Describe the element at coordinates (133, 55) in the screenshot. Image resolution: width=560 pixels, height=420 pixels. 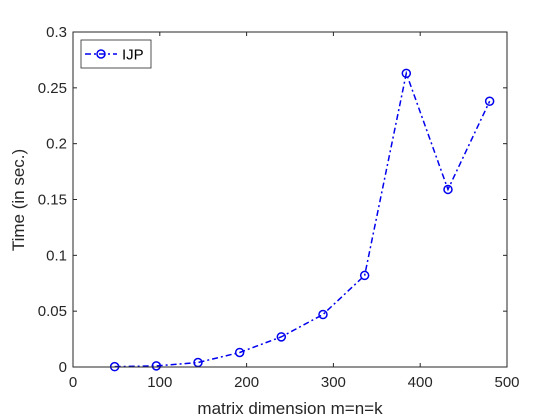
I see `legend-label: IJP` at that location.